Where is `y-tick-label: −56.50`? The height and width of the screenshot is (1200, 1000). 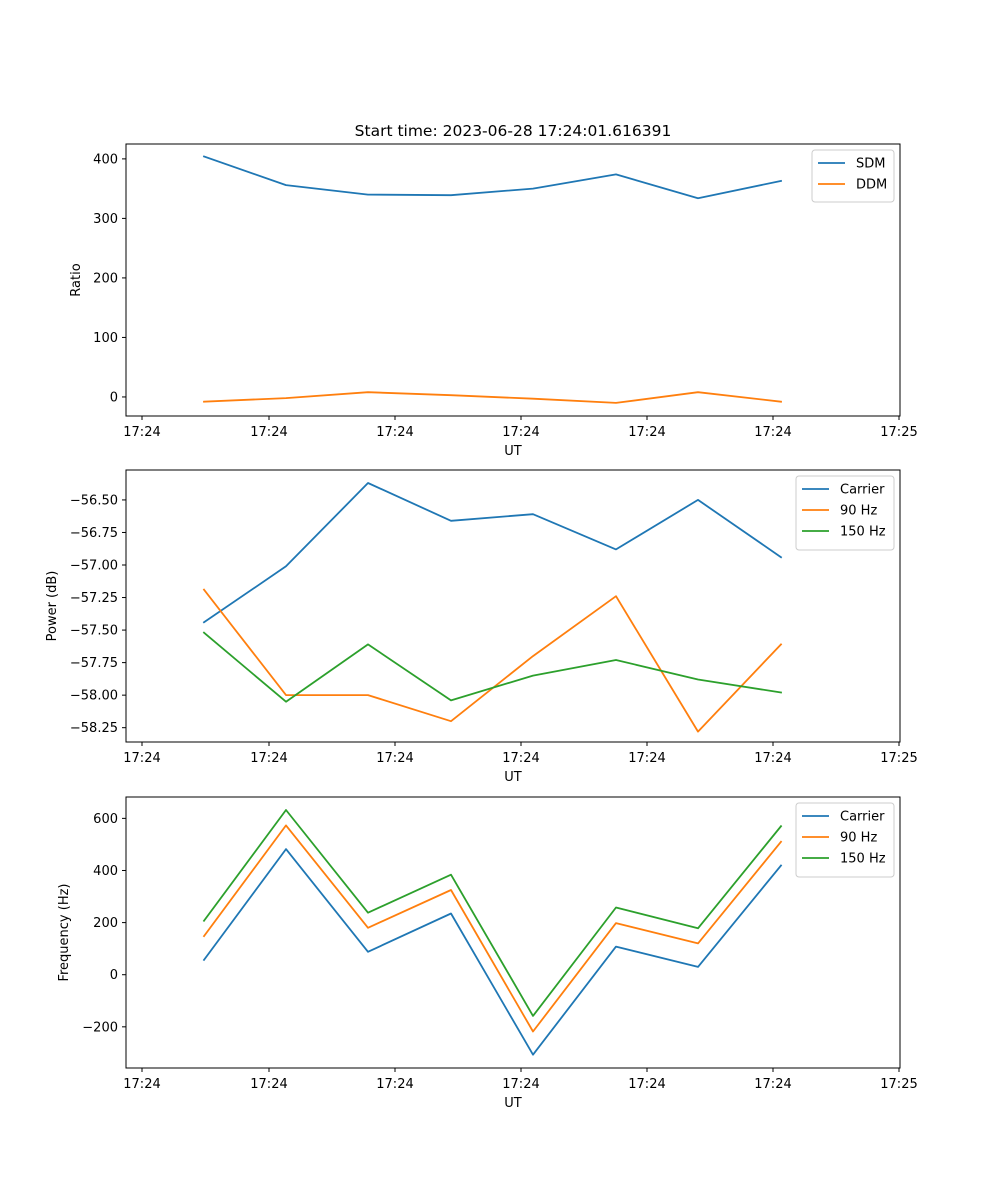
y-tick-label: −56.50 is located at coordinates (94, 500).